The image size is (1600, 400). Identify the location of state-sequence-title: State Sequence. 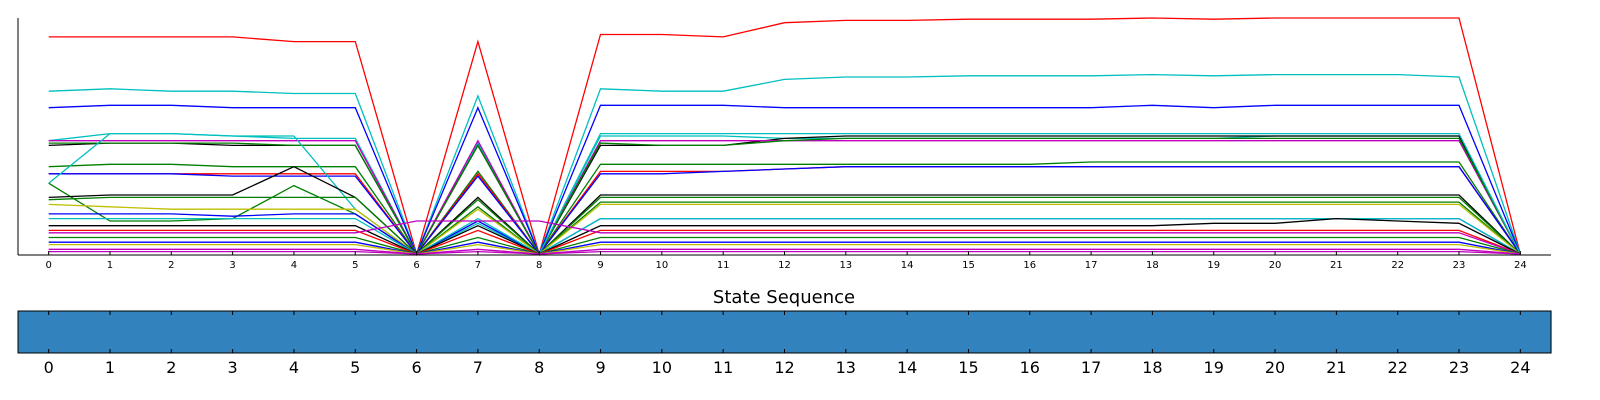
(784, 297).